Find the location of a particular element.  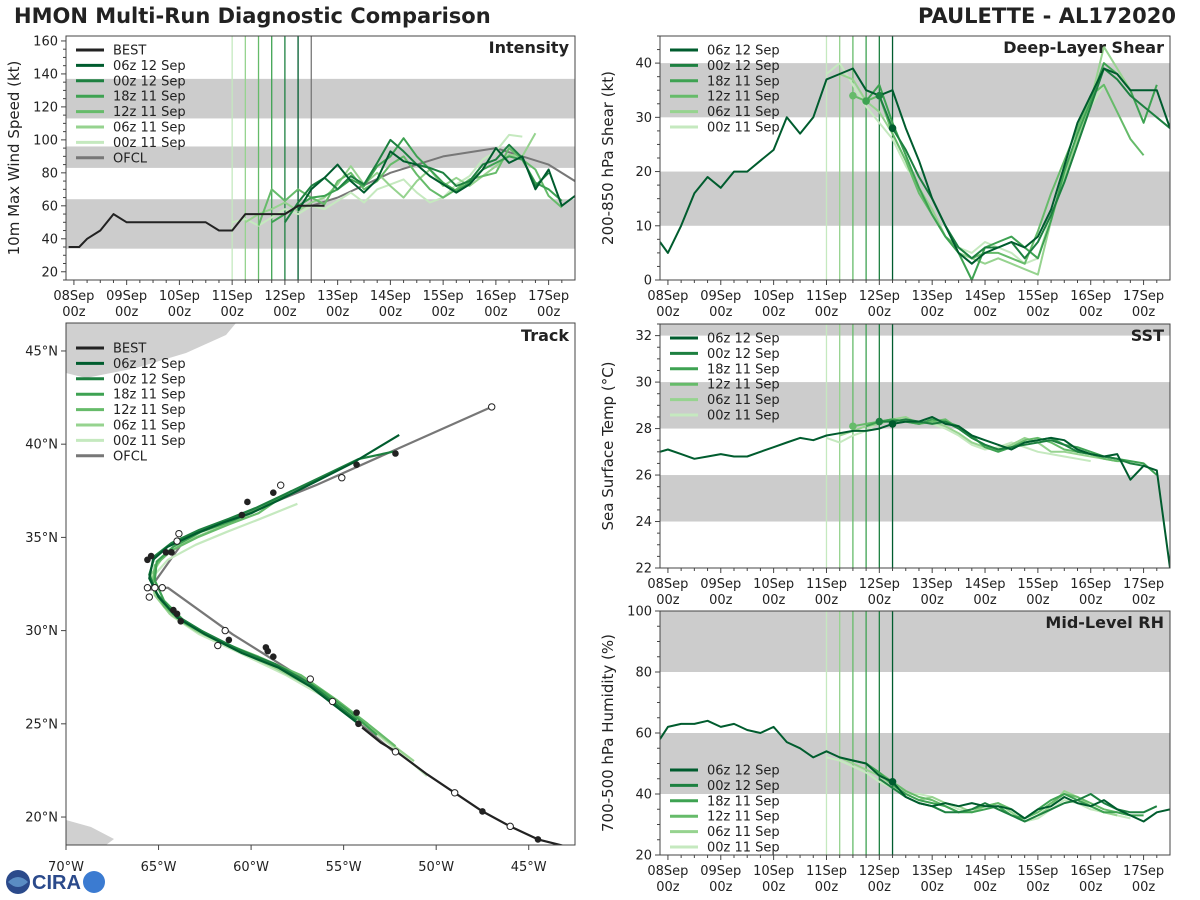

y-tick-label: 10 is located at coordinates (643, 226).